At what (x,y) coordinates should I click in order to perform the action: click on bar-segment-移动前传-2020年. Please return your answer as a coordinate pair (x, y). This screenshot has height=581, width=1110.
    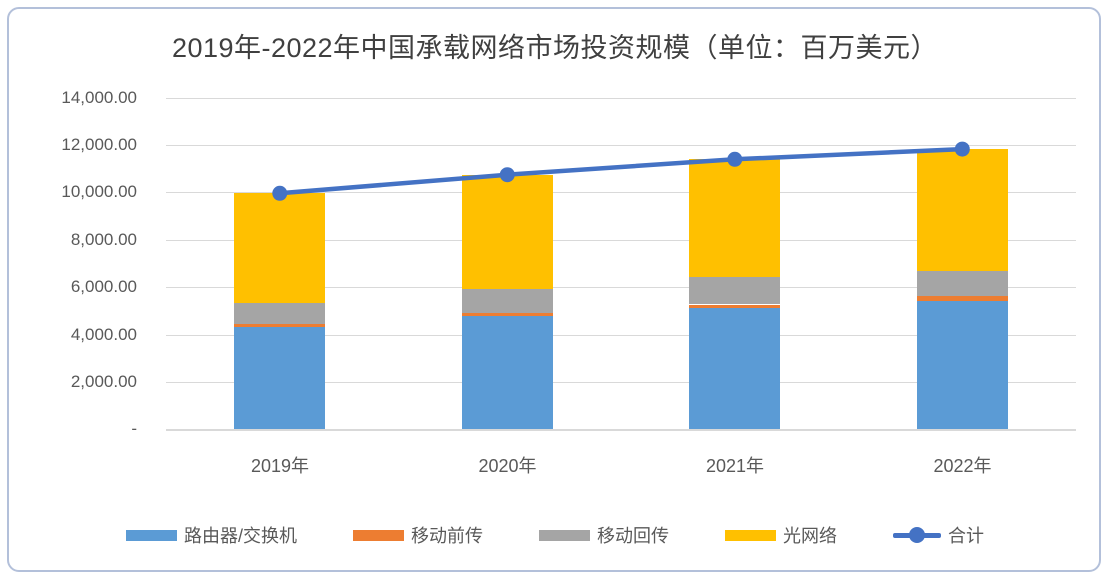
    Looking at the image, I should click on (507, 314).